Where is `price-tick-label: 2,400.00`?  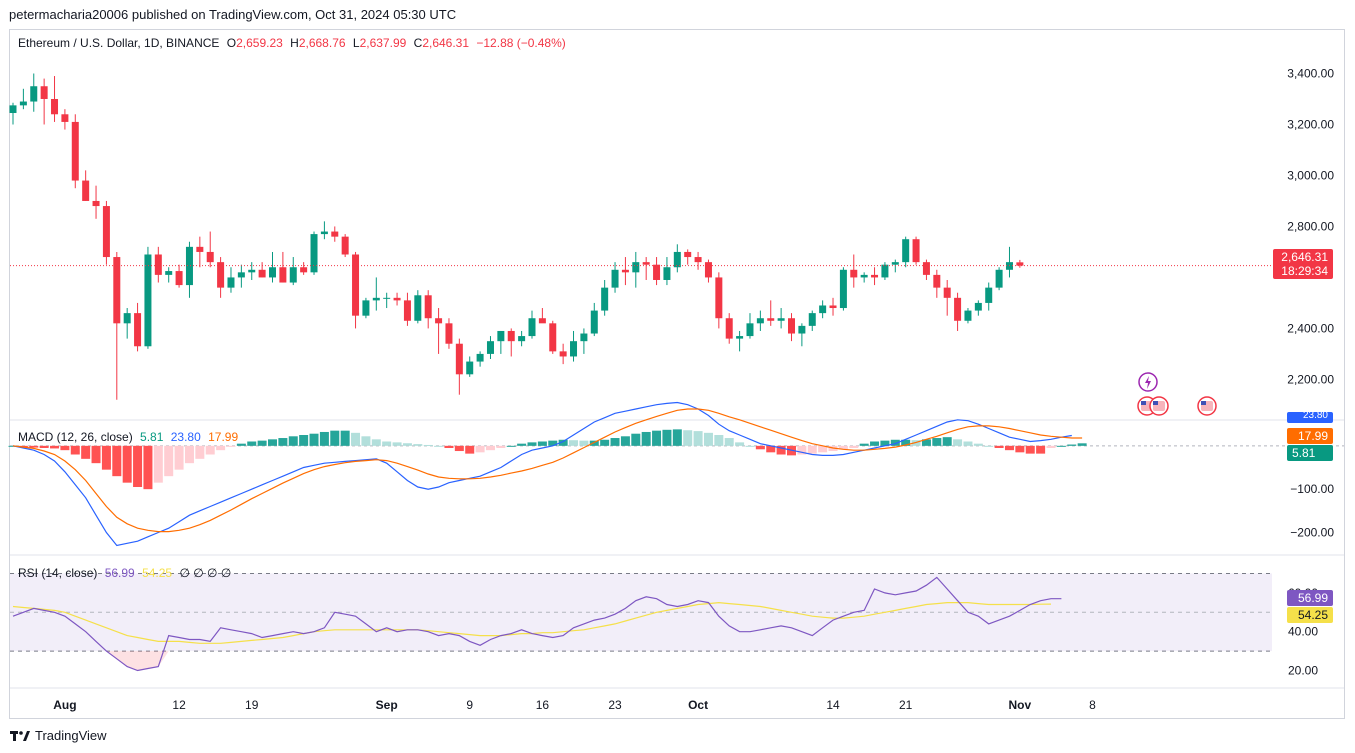
price-tick-label: 2,400.00 is located at coordinates (1310, 328).